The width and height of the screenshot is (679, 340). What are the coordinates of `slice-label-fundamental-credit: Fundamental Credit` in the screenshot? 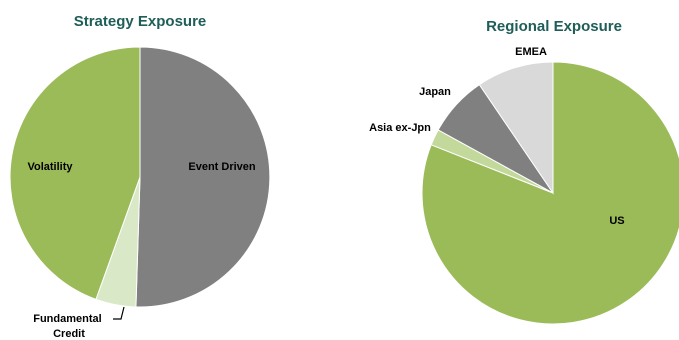 It's located at (69, 326).